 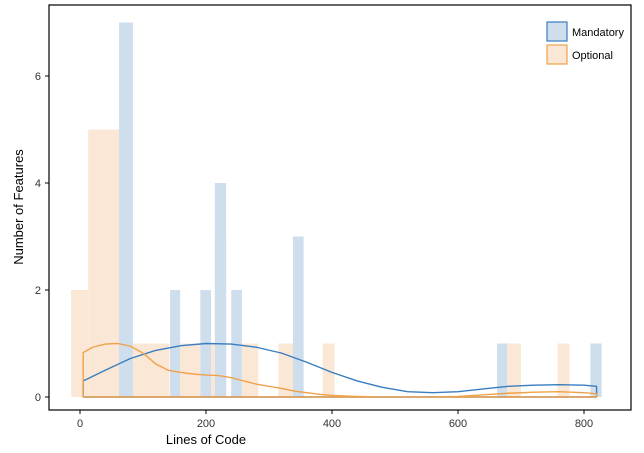 I want to click on y-tick-label: 2, so click(x=38, y=291).